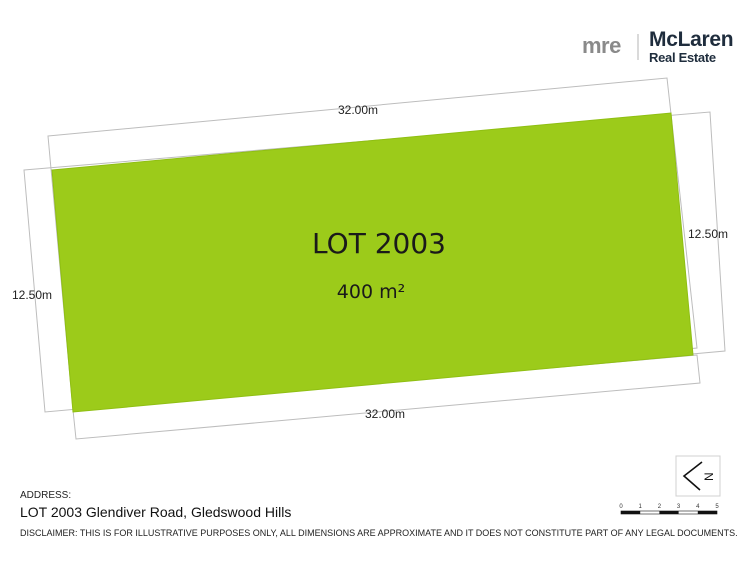 This screenshot has height=563, width=750. Describe the element at coordinates (708, 234) in the screenshot. I see `dimension-right: 12.50m` at that location.